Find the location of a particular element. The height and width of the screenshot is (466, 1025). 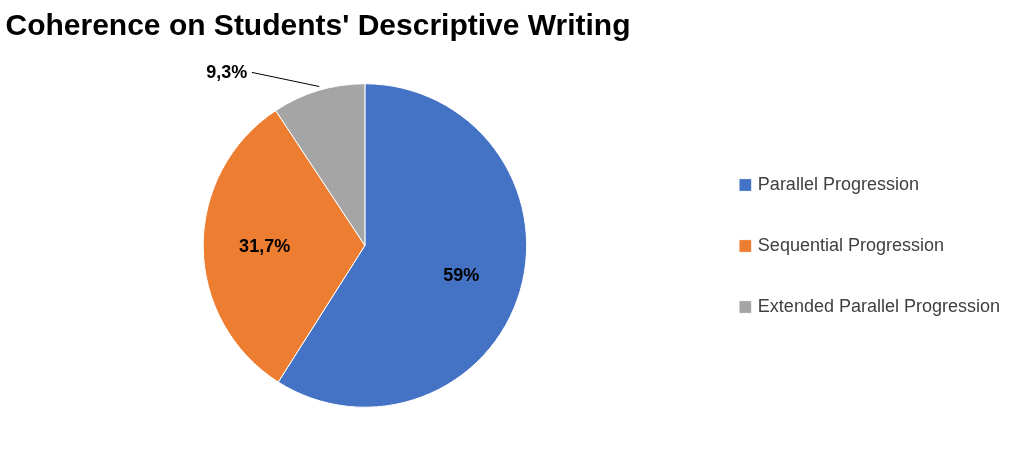

data-label: 31,7% is located at coordinates (265, 246).